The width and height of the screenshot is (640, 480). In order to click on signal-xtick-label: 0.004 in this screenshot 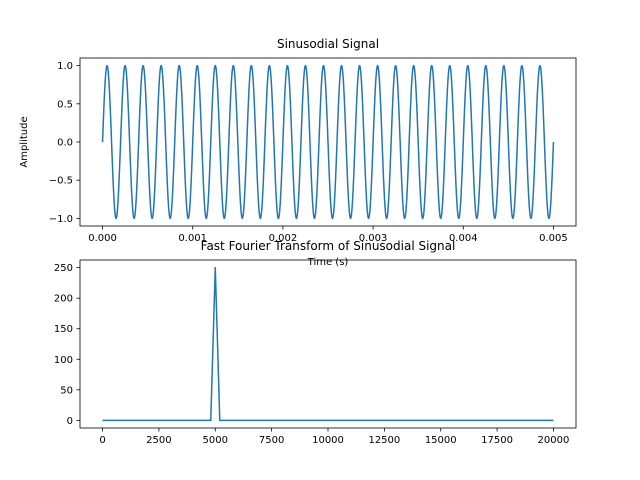, I will do `click(463, 238)`.